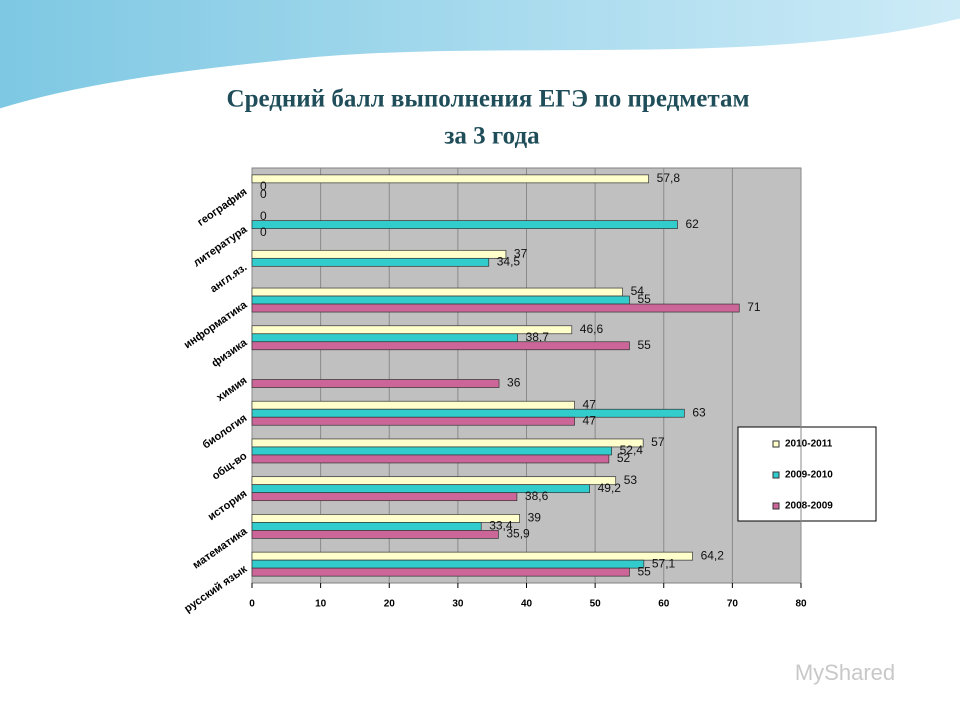 This screenshot has height=725, width=960. I want to click on y-tick-label: общ-во, so click(230, 466).